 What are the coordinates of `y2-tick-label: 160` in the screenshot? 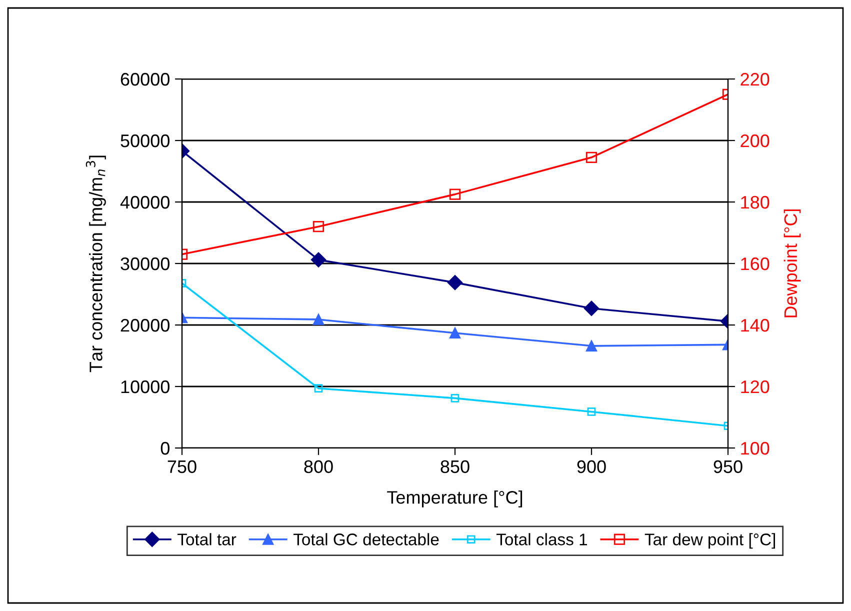 It's located at (755, 263).